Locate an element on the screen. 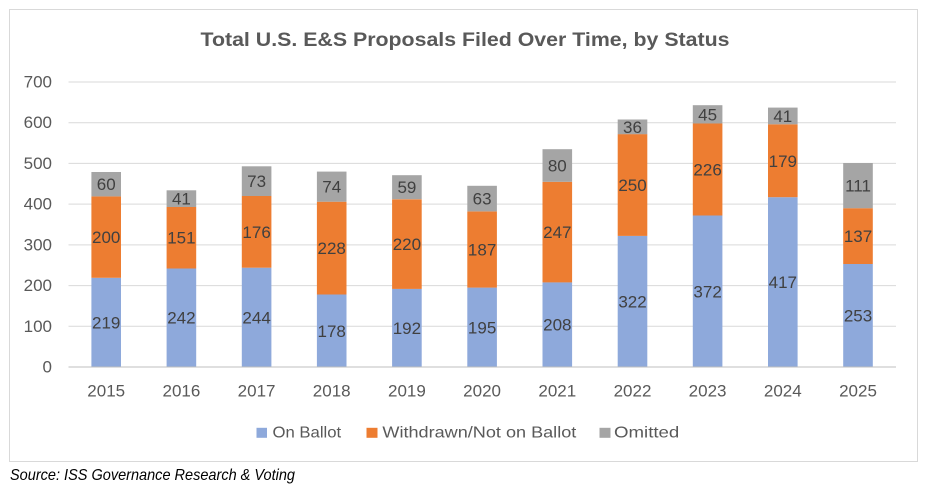  svg-text: 247 is located at coordinates (557, 232).